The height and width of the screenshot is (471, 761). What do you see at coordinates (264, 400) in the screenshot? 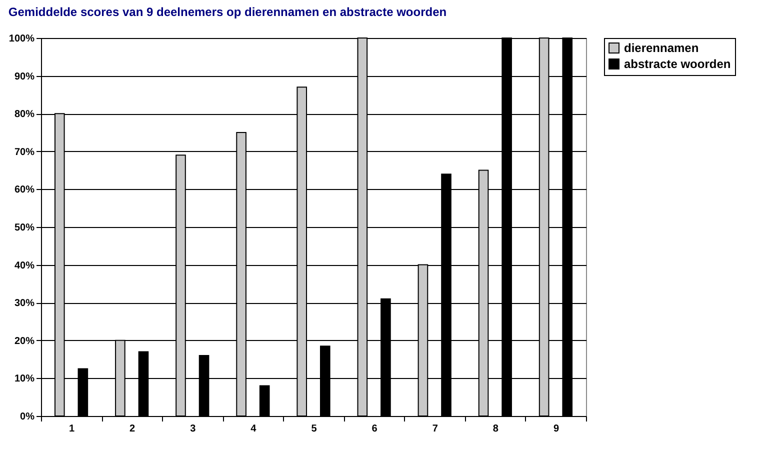
I see `bar` at bounding box center [264, 400].